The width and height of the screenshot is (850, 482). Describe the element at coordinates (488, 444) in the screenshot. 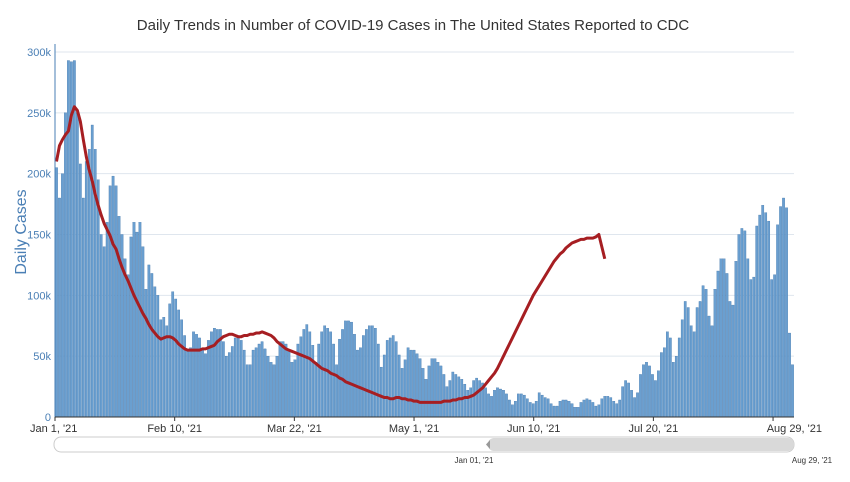

I see `navigator-left-handle-icon` at that location.